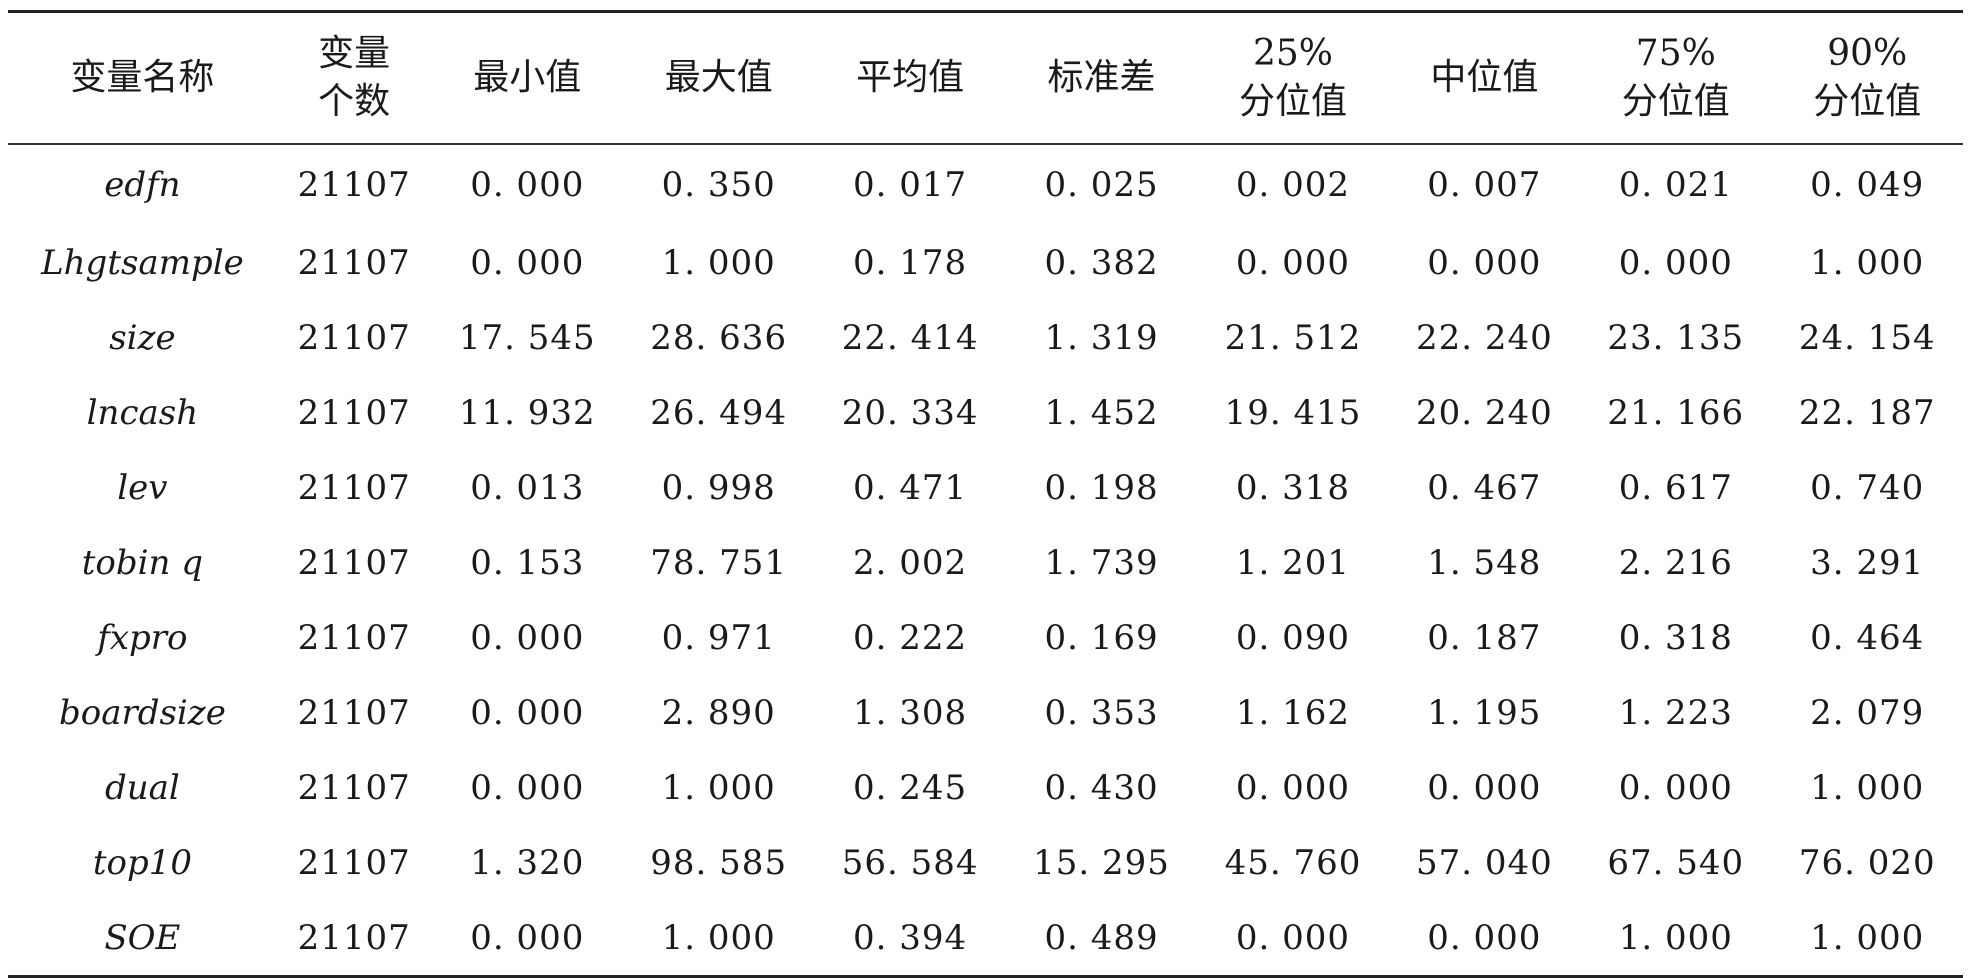  I want to click on cell-median: 0. 467, so click(1484, 487).